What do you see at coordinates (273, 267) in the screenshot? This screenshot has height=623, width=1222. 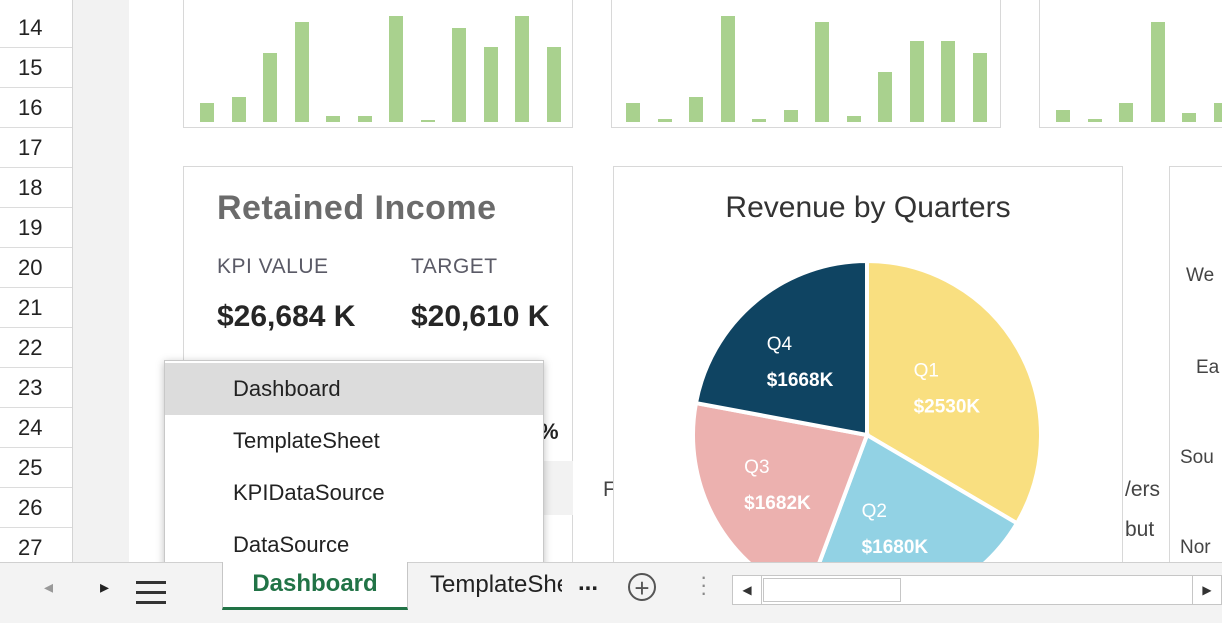 I see `kpi-value-label: KPI VALUE` at bounding box center [273, 267].